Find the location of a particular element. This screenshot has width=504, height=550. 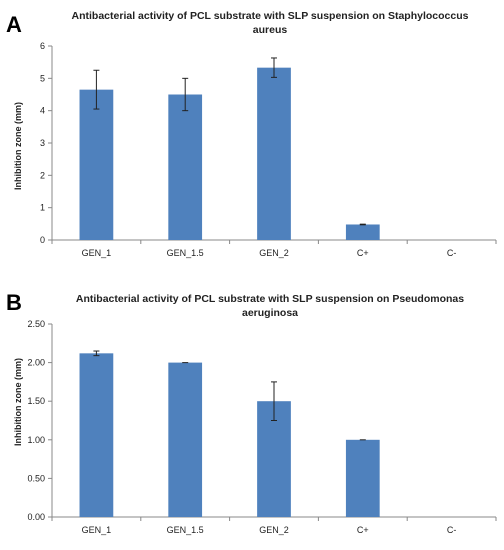

y-tick-label-b: 0.00 is located at coordinates (36, 517).